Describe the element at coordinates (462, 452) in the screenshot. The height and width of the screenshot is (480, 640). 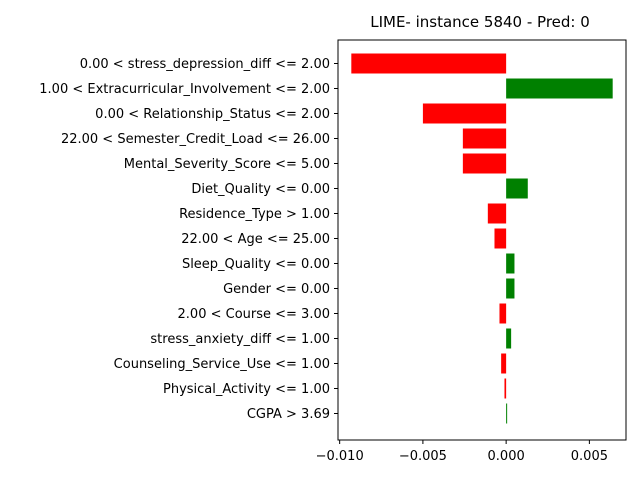
I see `x-axis-ticks: −0.010 −0.005 0.000 0.005` at that location.